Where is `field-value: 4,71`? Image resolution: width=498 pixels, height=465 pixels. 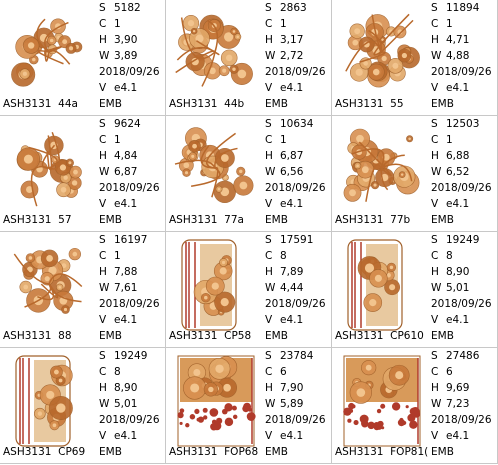
field-value: 4,71 is located at coordinates (458, 40).